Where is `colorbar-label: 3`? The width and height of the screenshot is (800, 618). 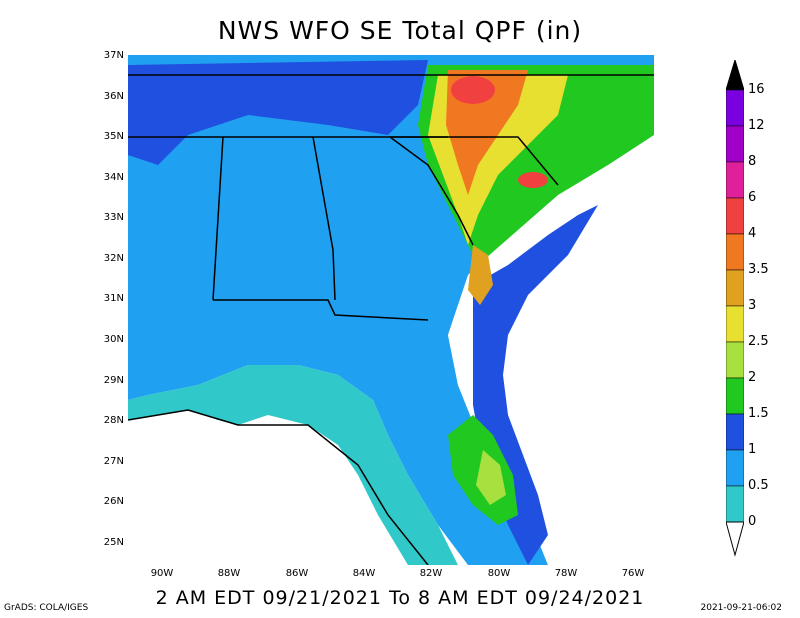
colorbar-label: 3 is located at coordinates (752, 305).